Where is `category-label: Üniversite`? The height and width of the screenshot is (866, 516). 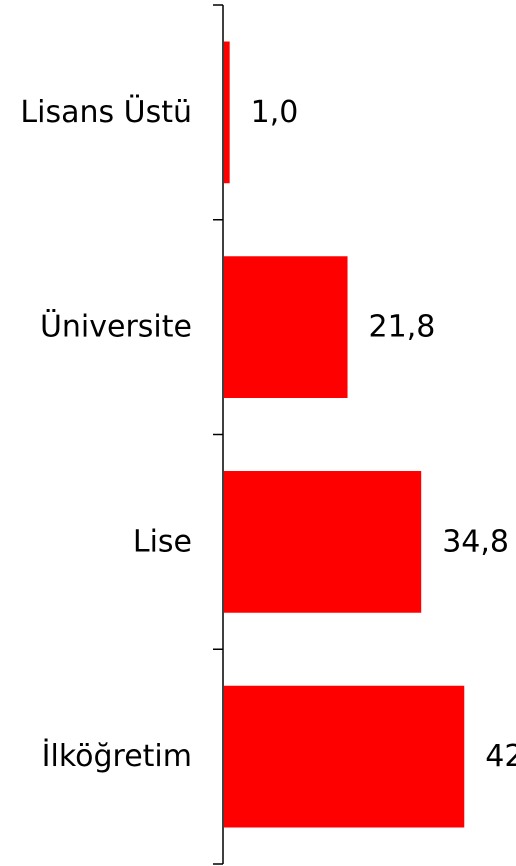
category-label: Üniversite is located at coordinates (116, 327).